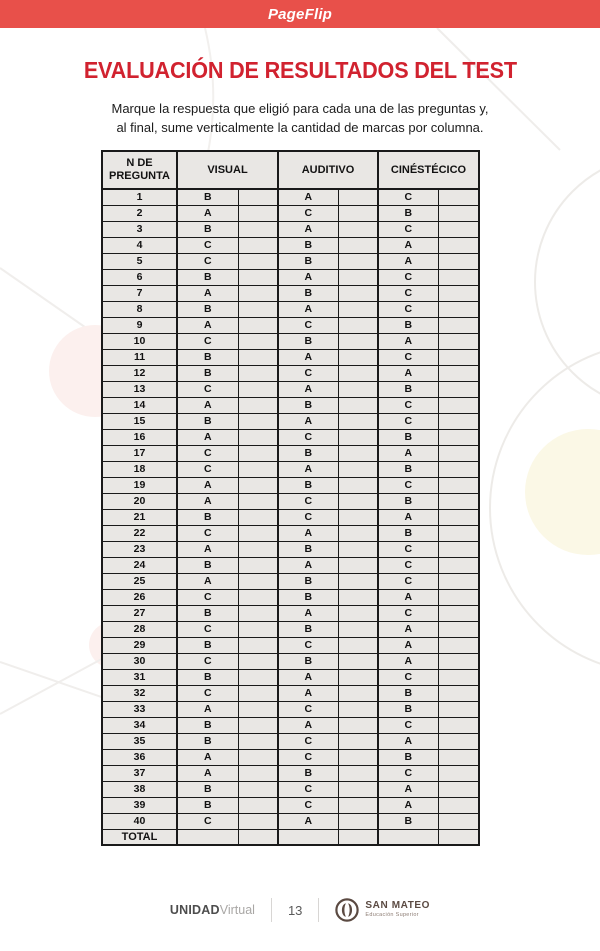 Image resolution: width=600 pixels, height=951 pixels. I want to click on visual-total-mark-cell, so click(258, 837).